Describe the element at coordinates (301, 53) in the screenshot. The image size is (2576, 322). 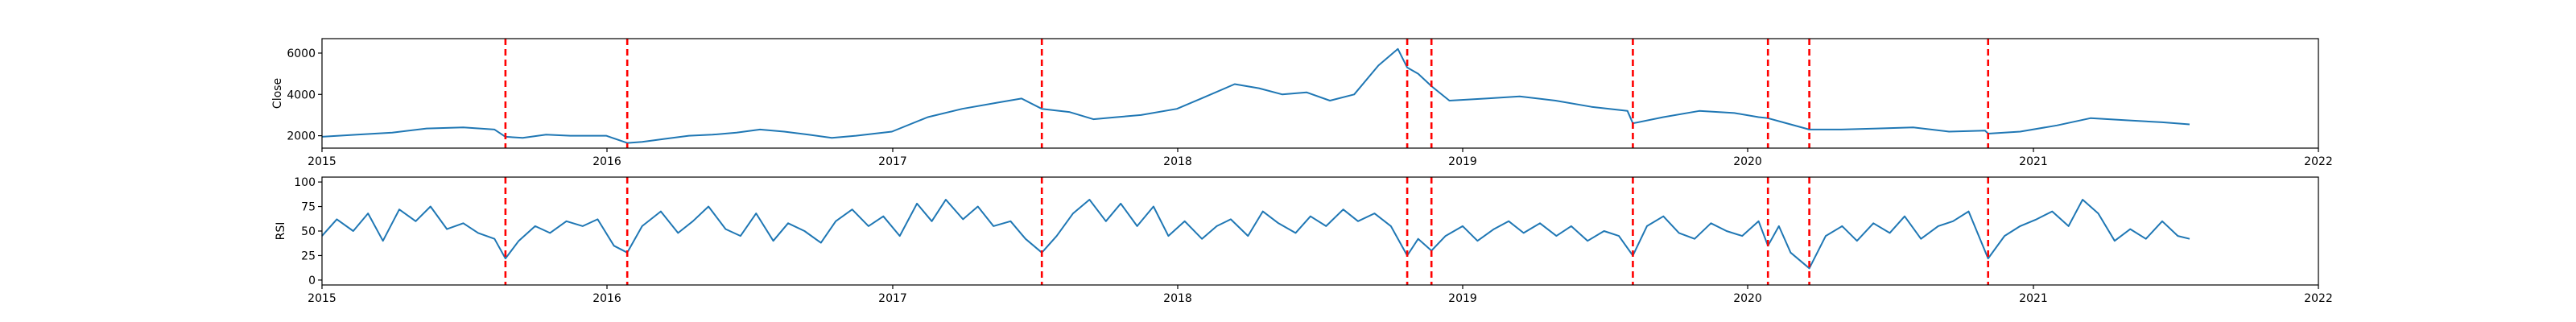
I see `y-tick-label: 6000` at that location.